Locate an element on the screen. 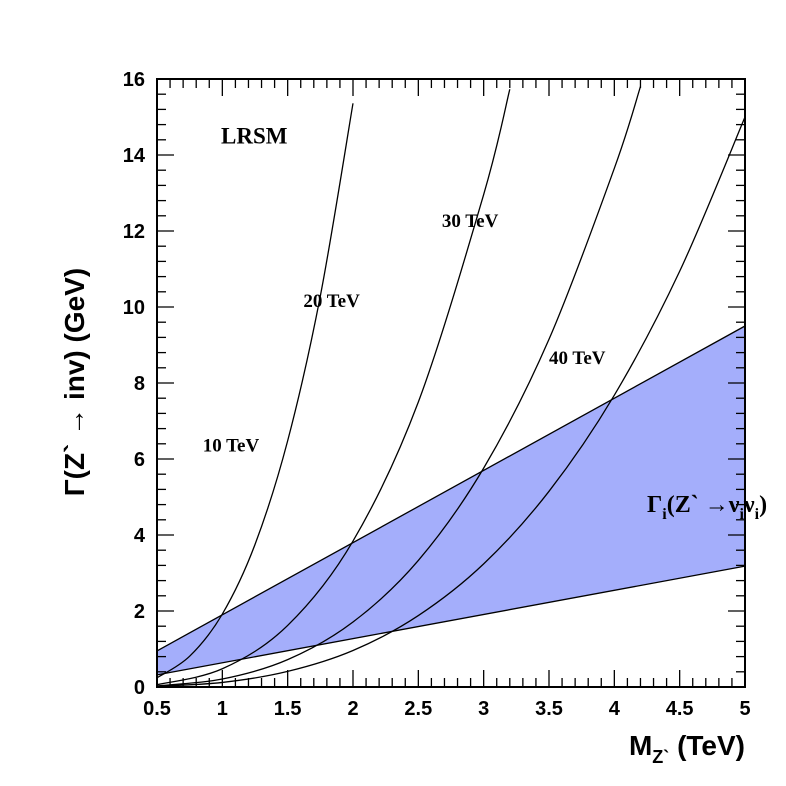  y-tick-label: 0 is located at coordinates (139, 688).